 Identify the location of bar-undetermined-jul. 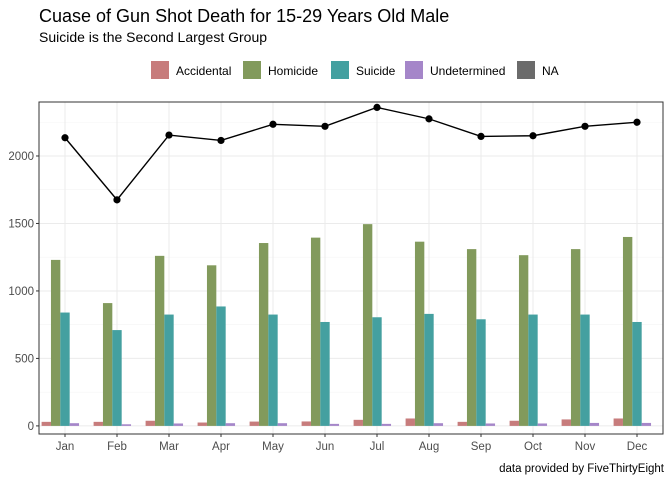
(386, 424).